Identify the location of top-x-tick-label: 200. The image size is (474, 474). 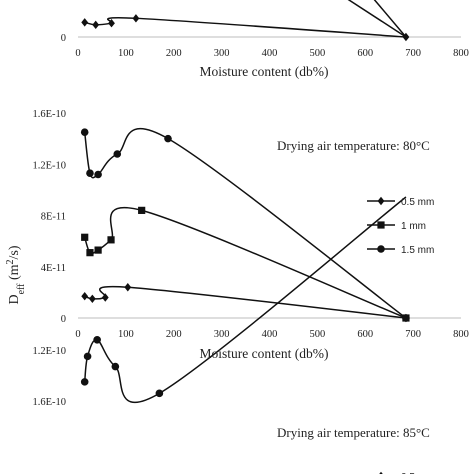
(174, 53).